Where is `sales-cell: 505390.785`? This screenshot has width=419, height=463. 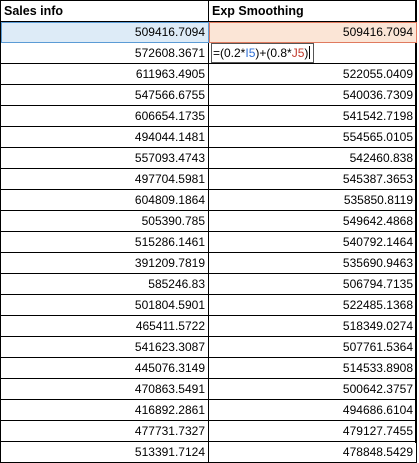
sales-cell: 505390.785 is located at coordinates (104, 221).